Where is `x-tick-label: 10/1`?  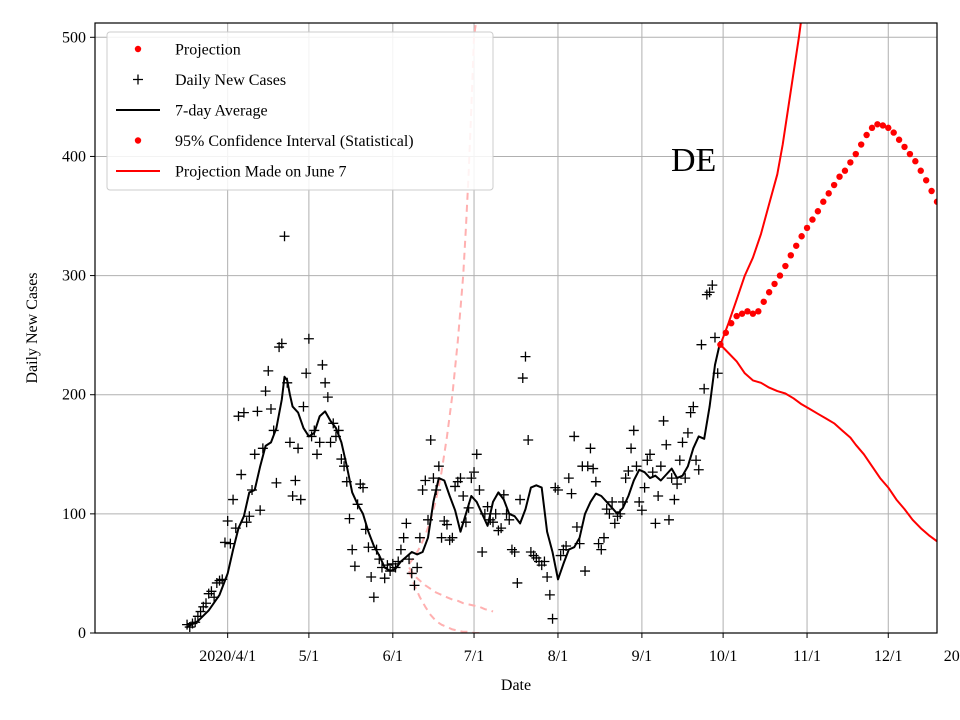 x-tick-label: 10/1 is located at coordinates (723, 656).